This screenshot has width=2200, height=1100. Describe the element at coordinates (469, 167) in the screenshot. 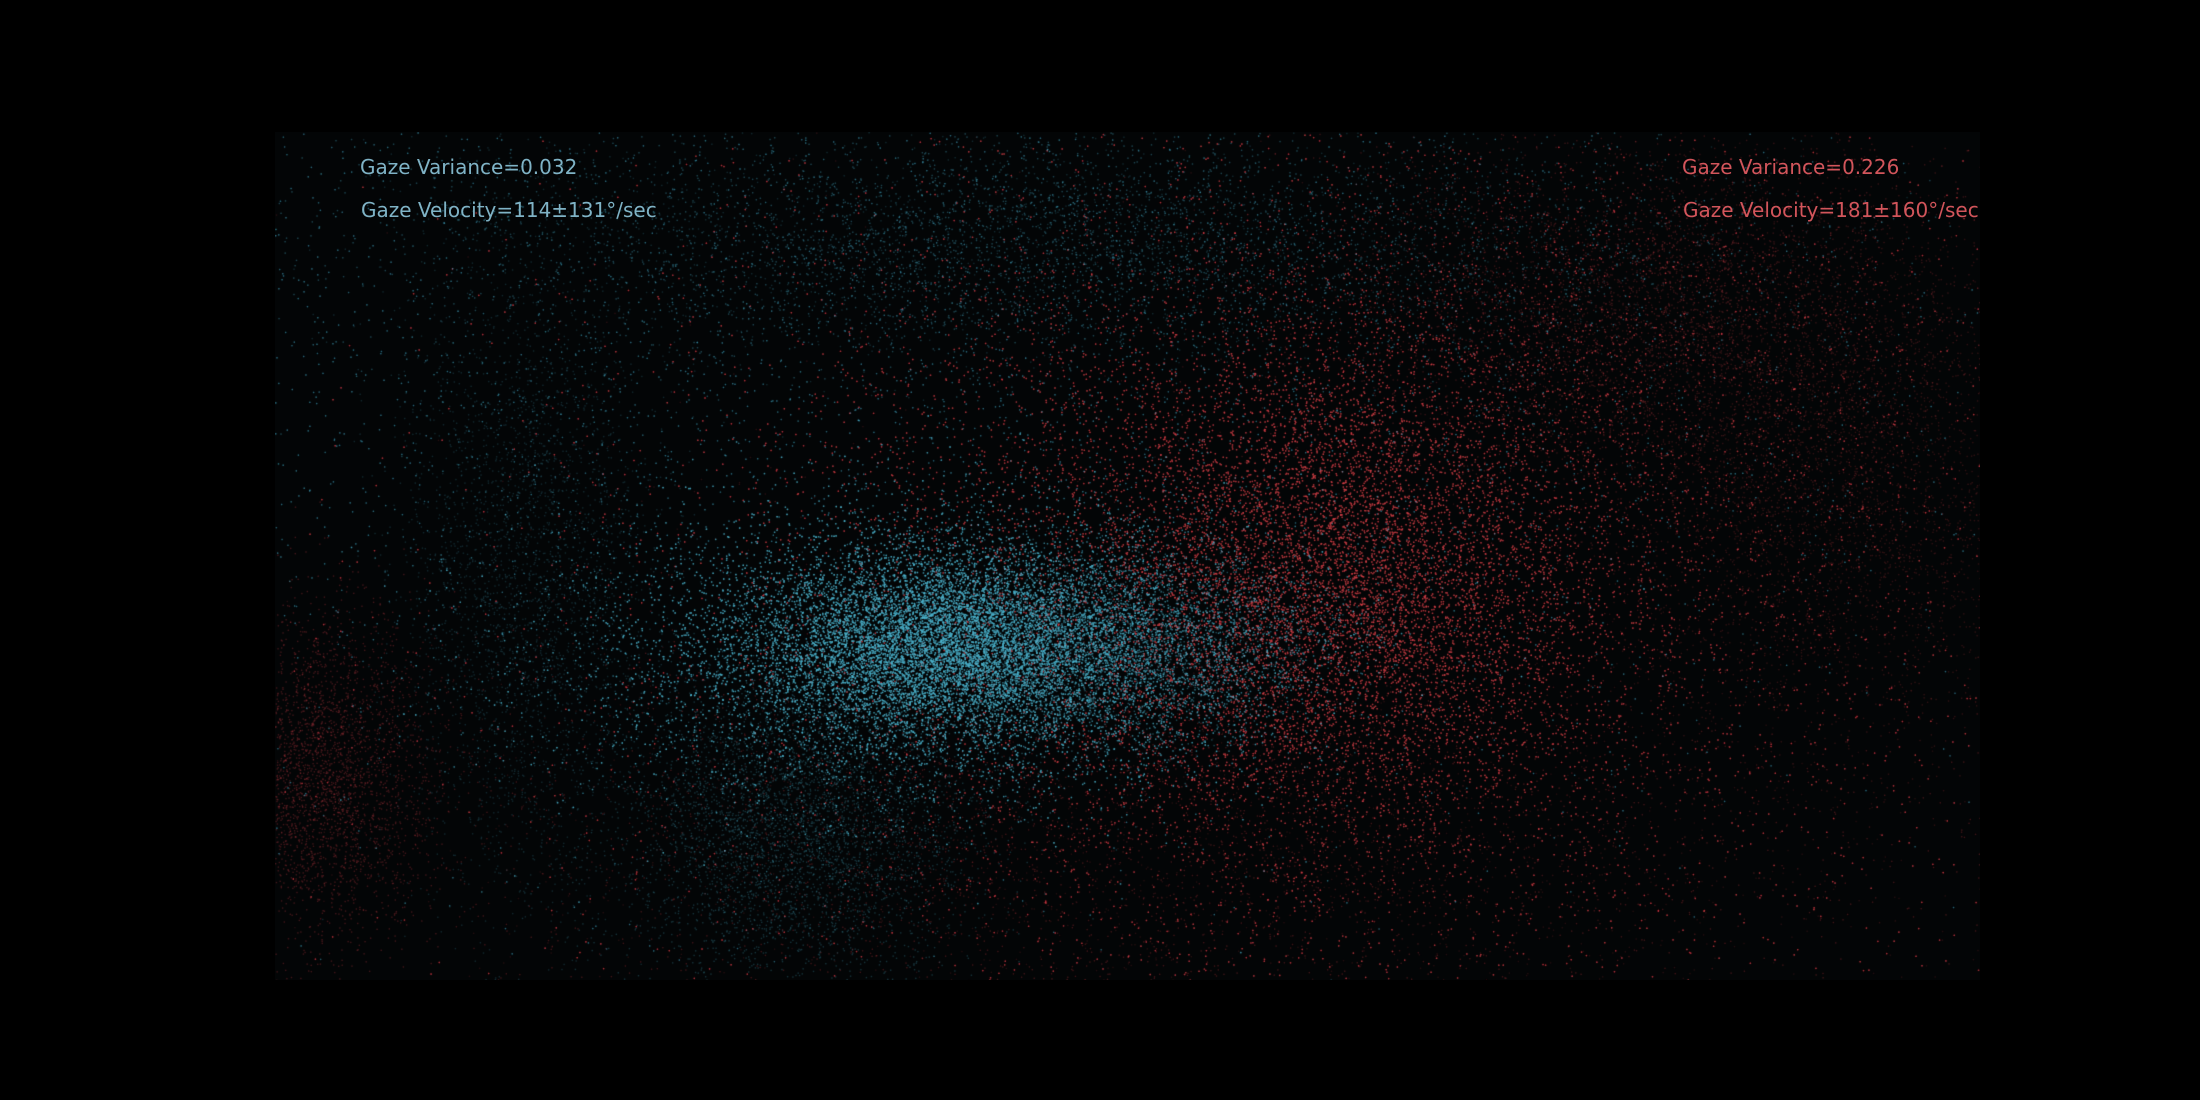

I see `blue-gaze-variance-label: Gaze Variance=0.032` at that location.